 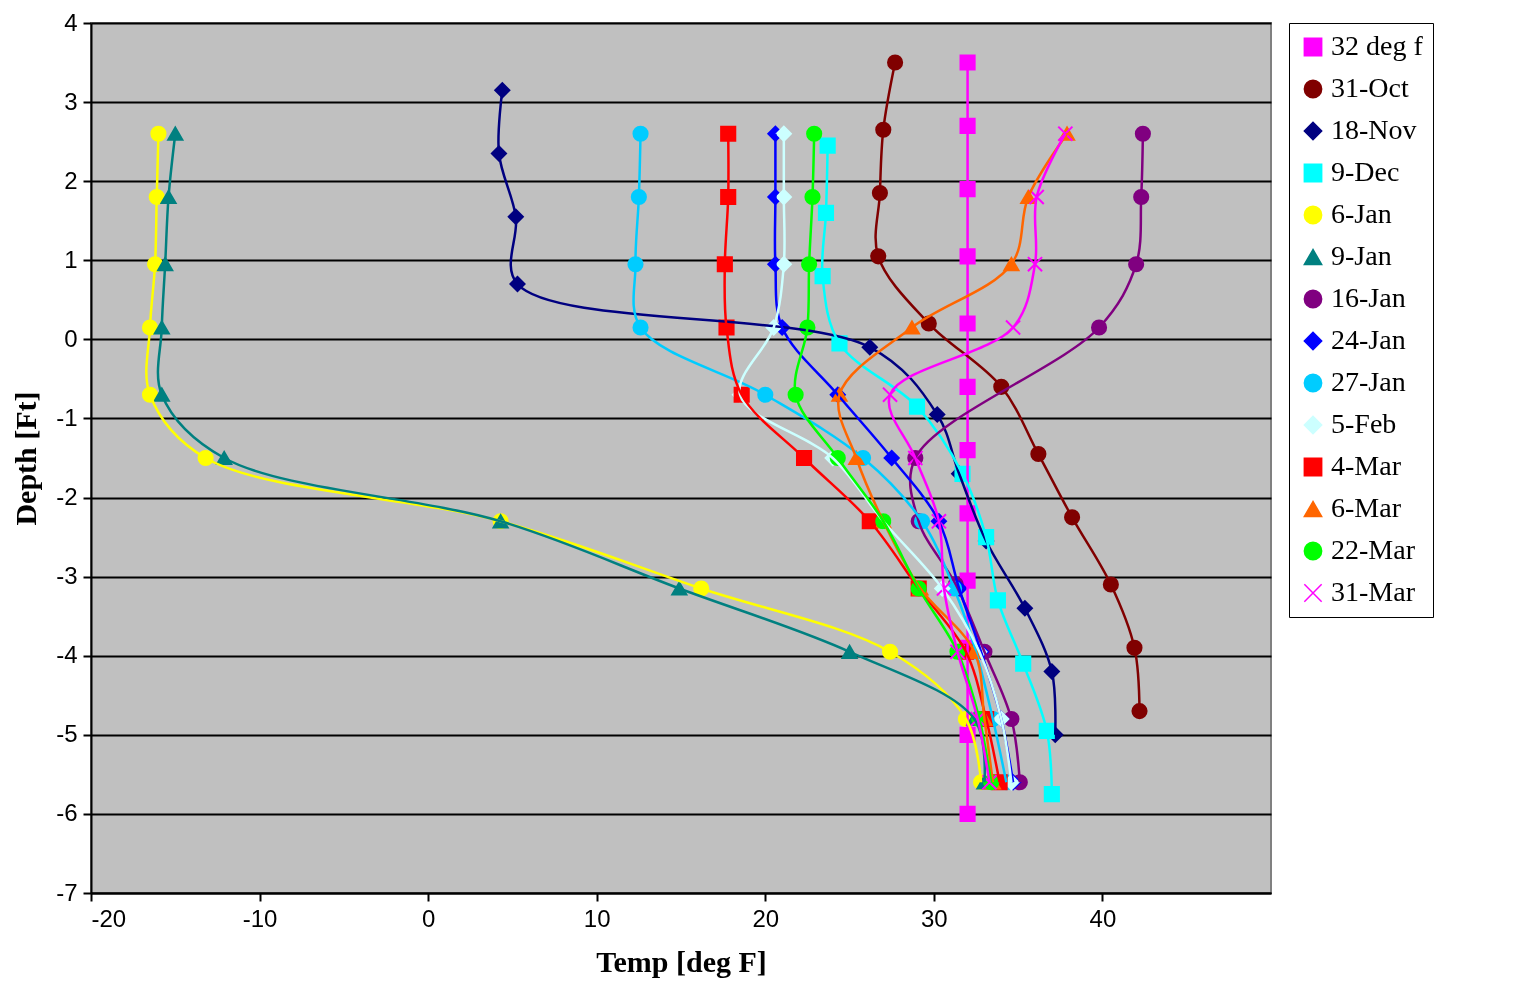 I want to click on x-tick-label: 10, so click(x=597, y=918).